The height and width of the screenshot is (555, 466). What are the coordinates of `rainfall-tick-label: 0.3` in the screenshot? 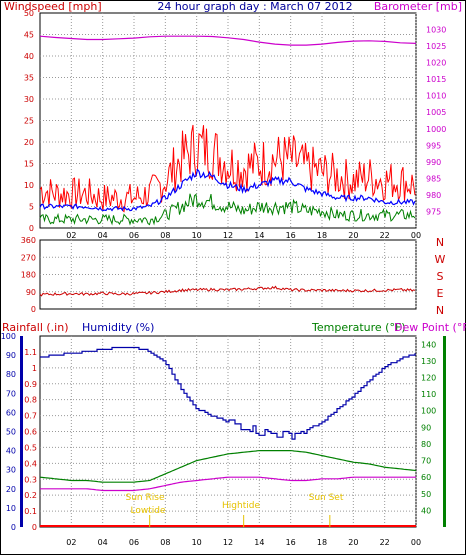 It's located at (30, 479).